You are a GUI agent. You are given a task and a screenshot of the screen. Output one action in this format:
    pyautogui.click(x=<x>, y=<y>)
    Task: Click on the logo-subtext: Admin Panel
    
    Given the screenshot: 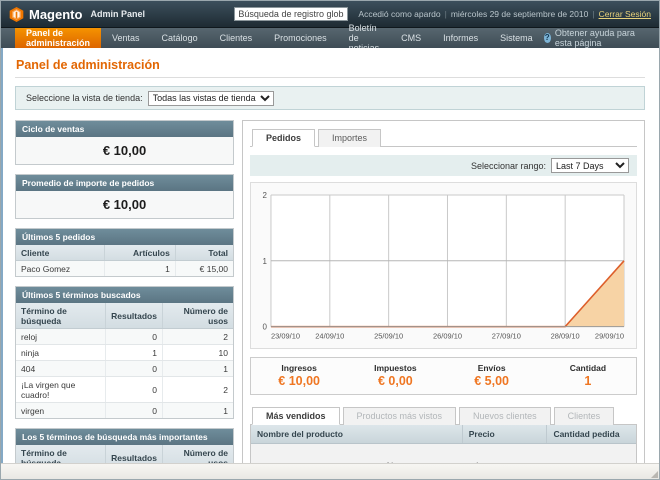 What is the action you would take?
    pyautogui.click(x=117, y=14)
    